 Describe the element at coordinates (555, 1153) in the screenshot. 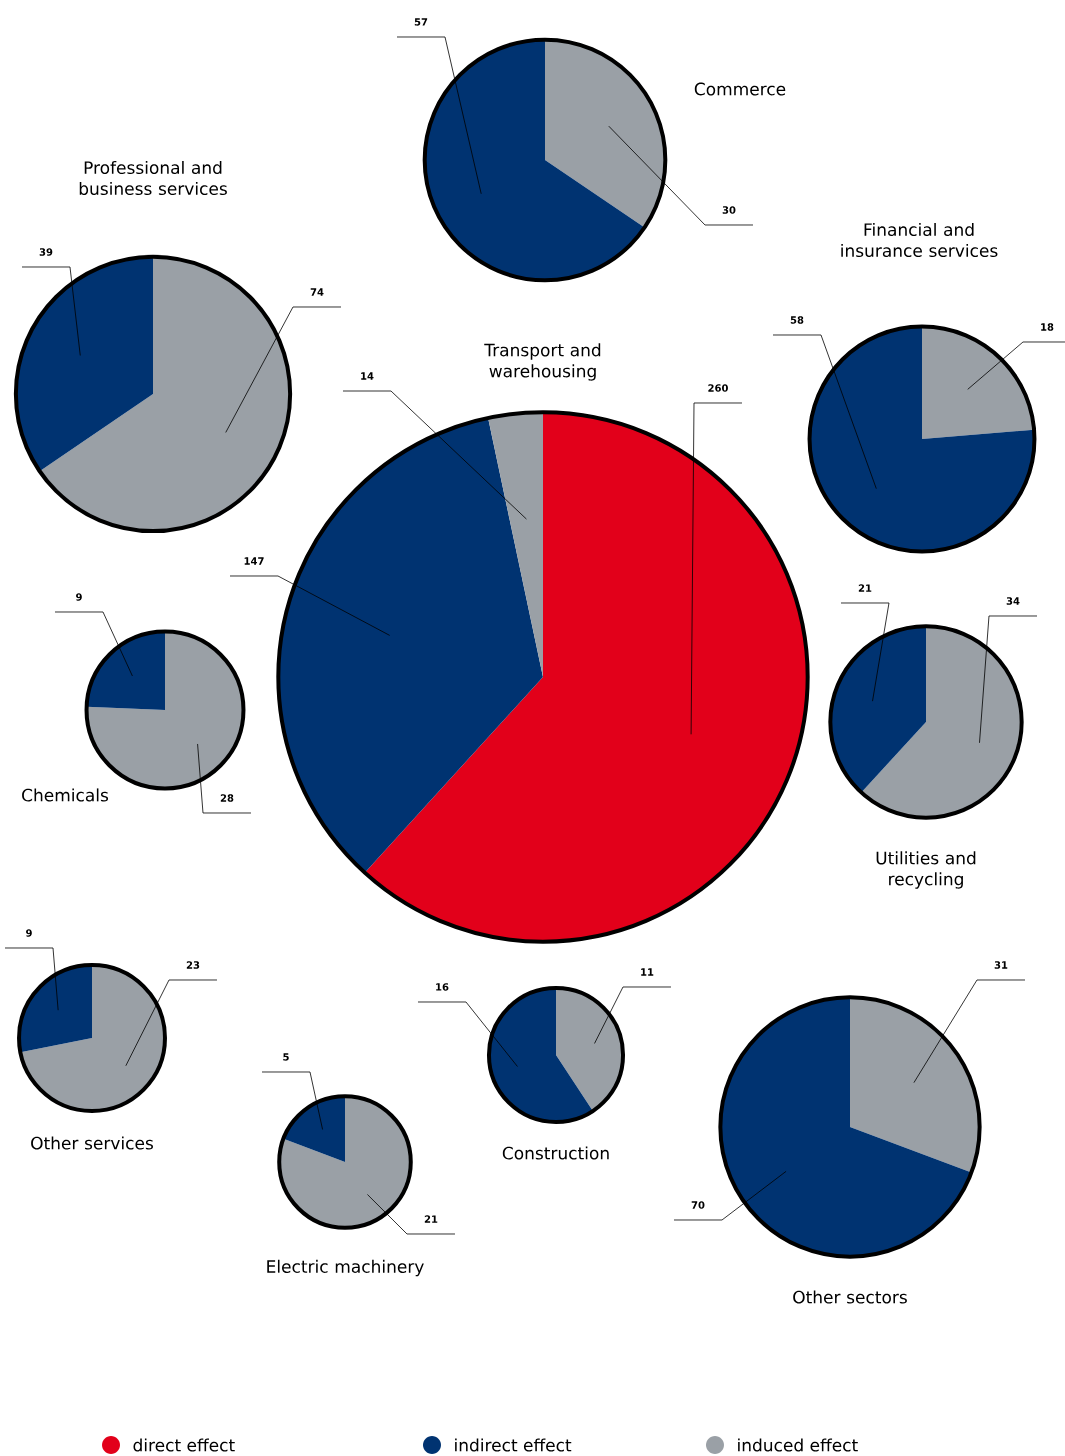

I see `text: Construction` at that location.